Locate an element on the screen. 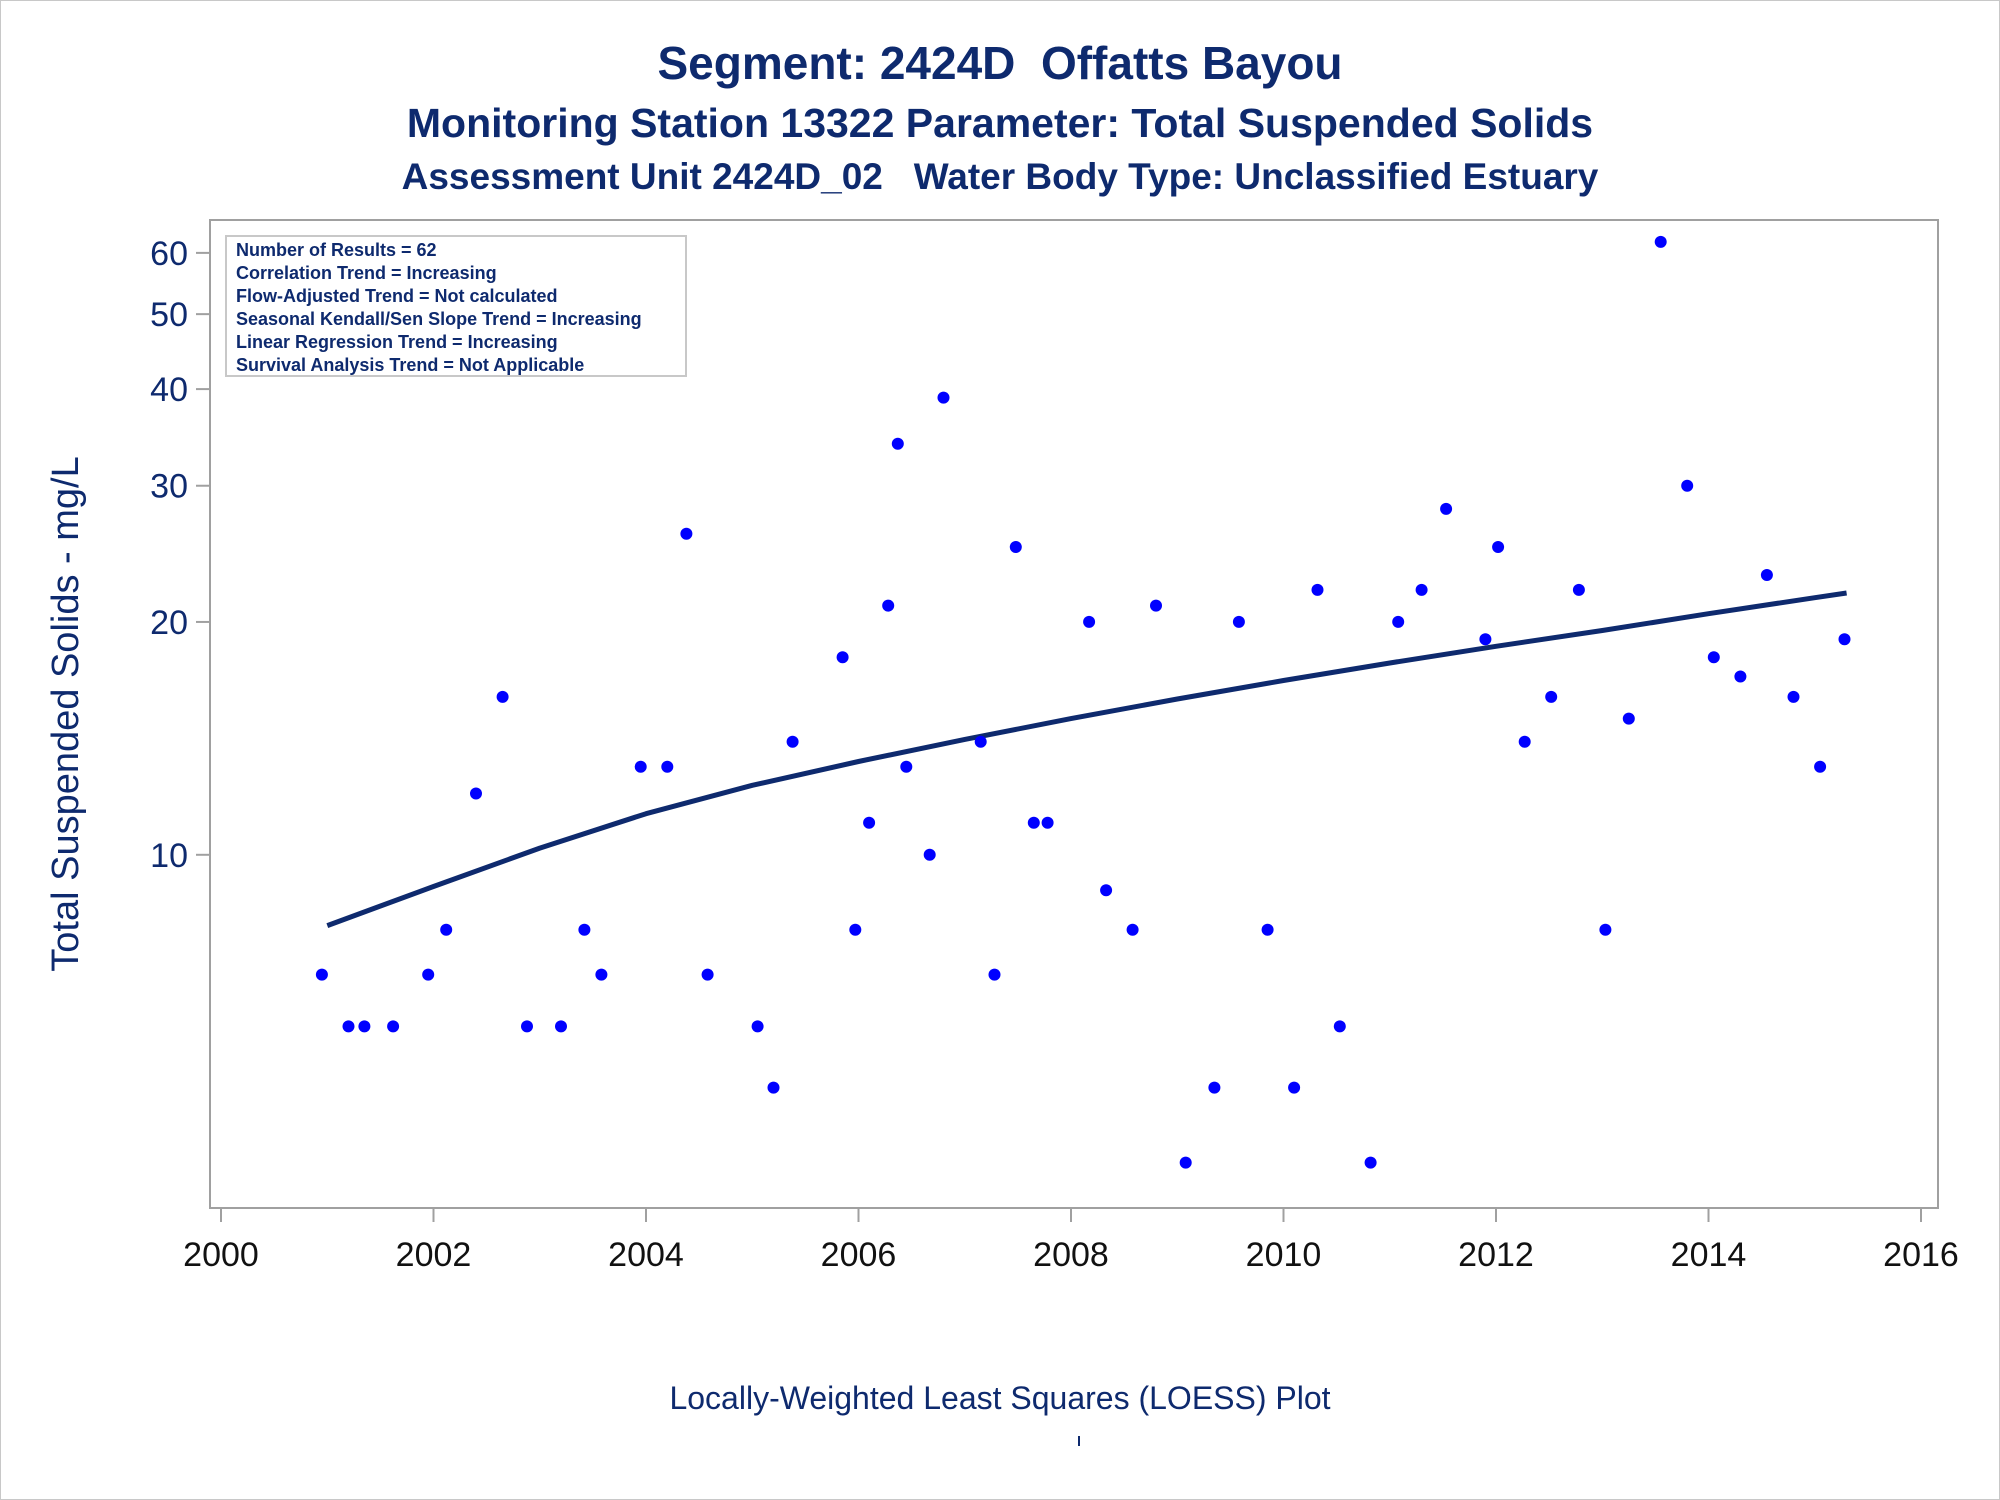 Image resolution: width=2000 pixels, height=1500 pixels. y-axis: 10 20 30 40 50 60 is located at coordinates (180, 555).